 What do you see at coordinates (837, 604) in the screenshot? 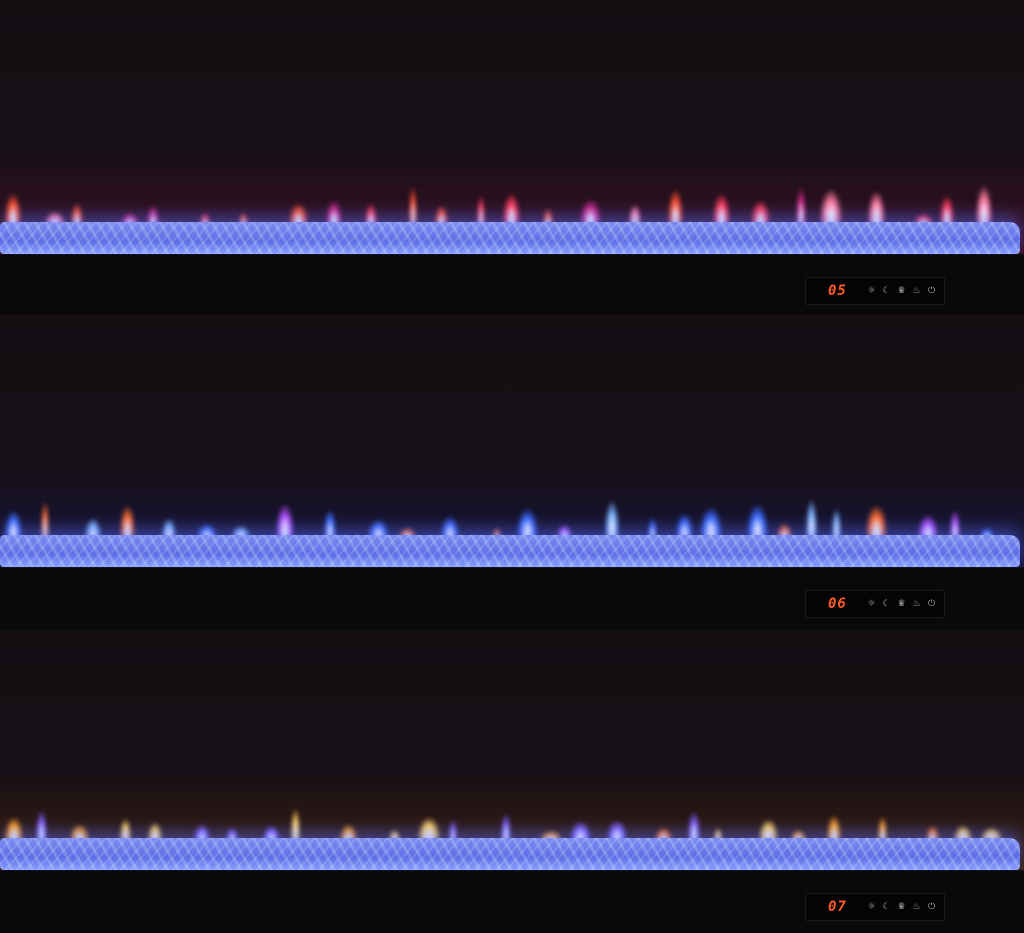
I see `led-display: 06` at bounding box center [837, 604].